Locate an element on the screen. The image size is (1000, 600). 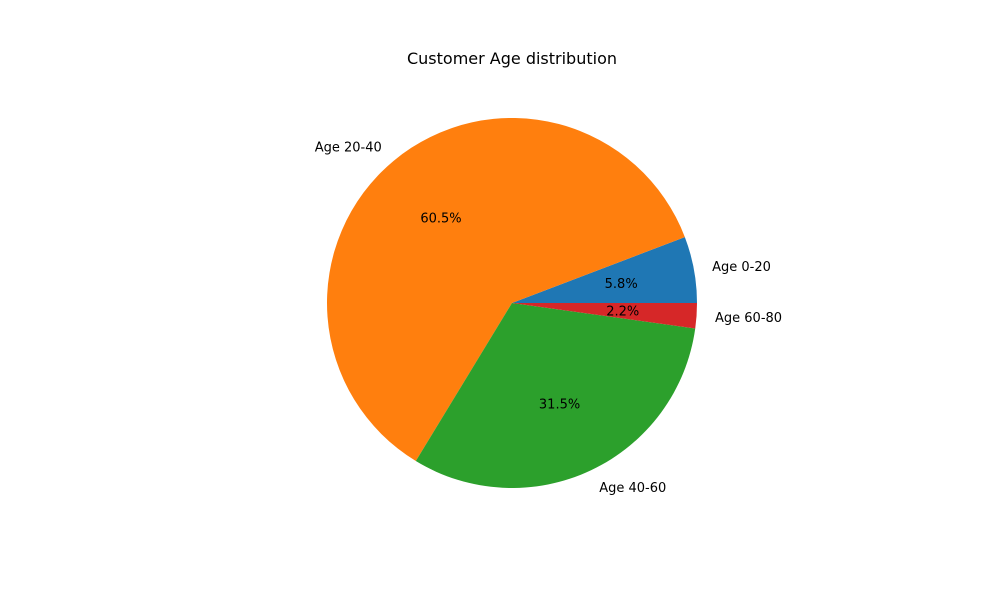
pct-label-age-20-40: 60.5% is located at coordinates (440, 219).